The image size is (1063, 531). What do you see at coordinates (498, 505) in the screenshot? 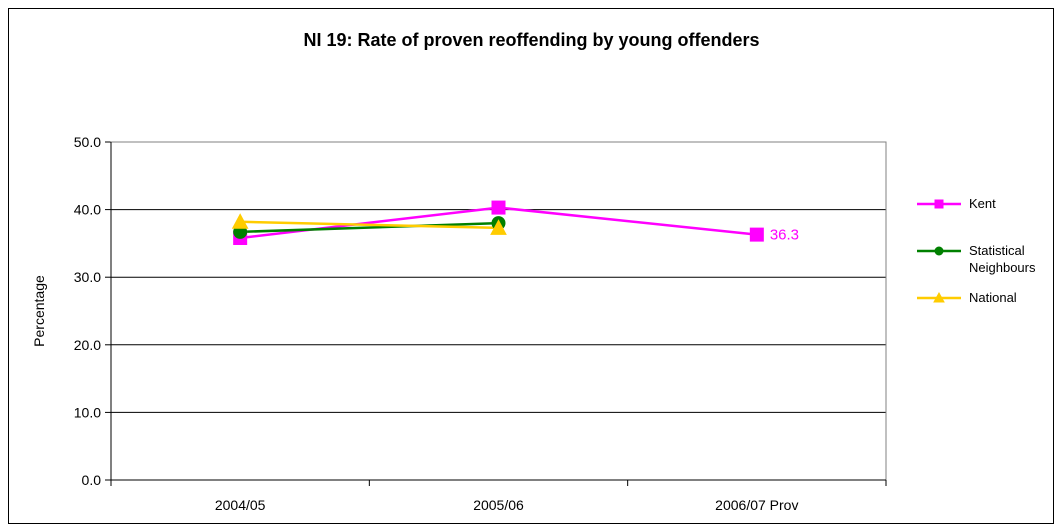
I see `x-tick-label: 2005/06` at bounding box center [498, 505].